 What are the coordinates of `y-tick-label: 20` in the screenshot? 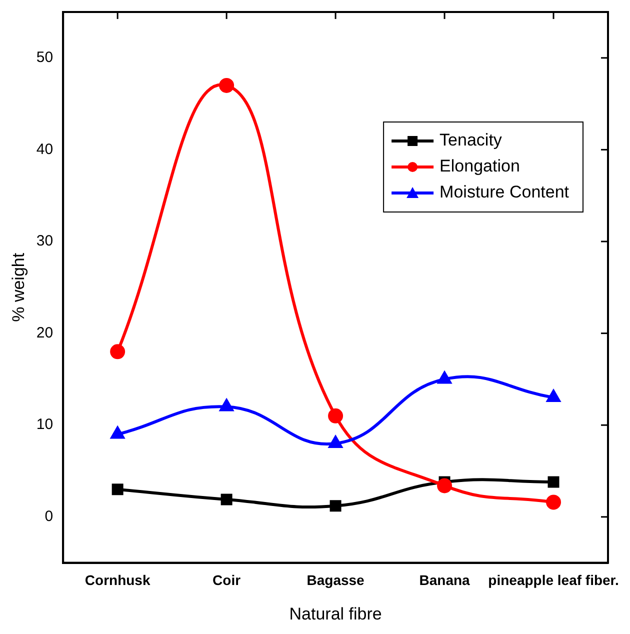 It's located at (45, 333).